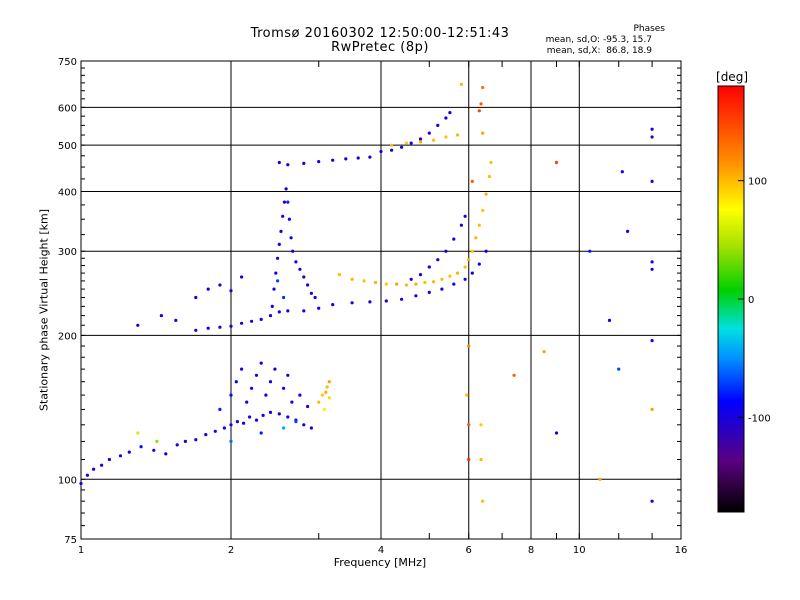  I want to click on y-axis-label: Stationary phase Virtual Height [km], so click(44, 310).